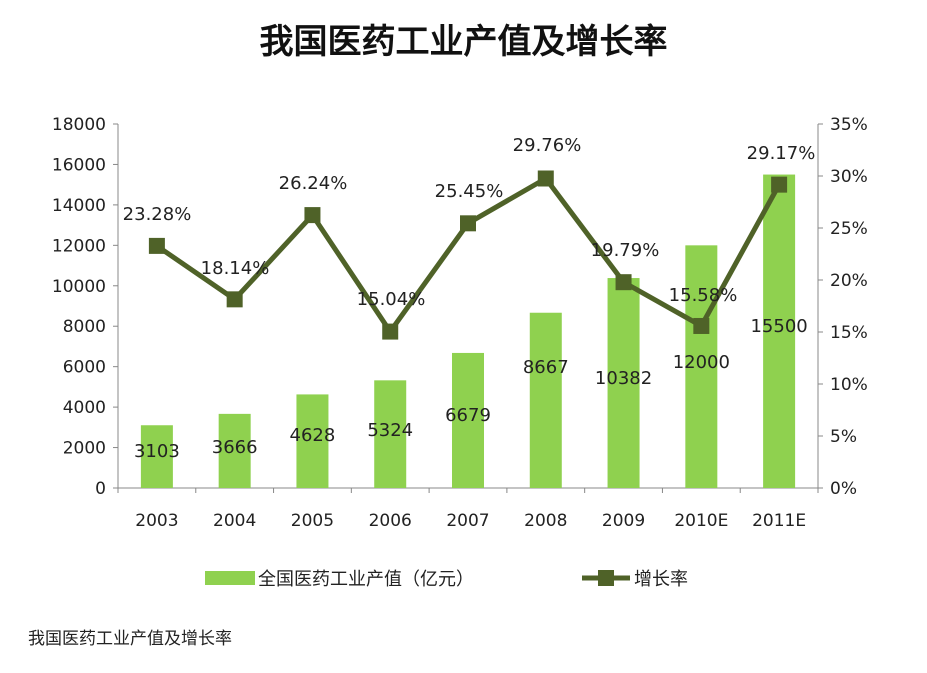  I want to click on chart-title: 我国医药工业产值及增长率, so click(463, 42).